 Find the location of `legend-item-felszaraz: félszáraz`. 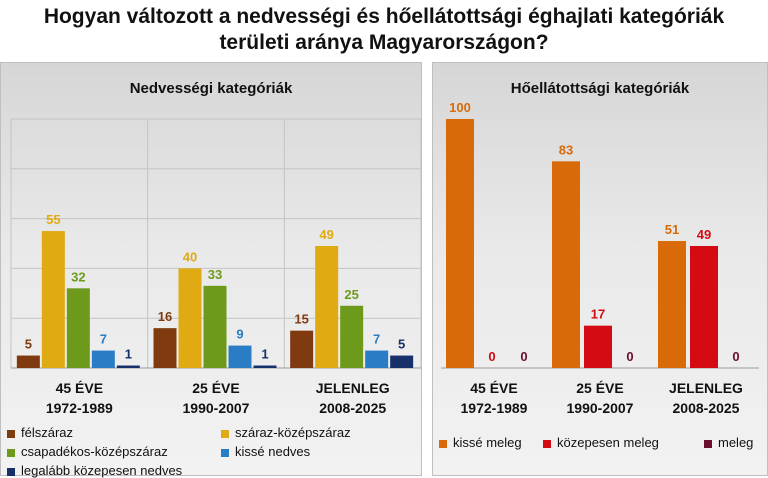

legend-item-felszaraz: félszáraz is located at coordinates (40, 432).